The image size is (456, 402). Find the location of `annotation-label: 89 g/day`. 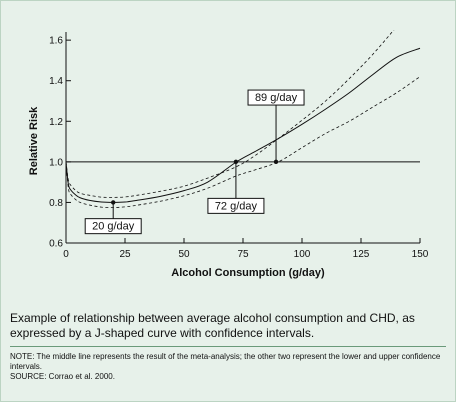

annotation-label: 89 g/day is located at coordinates (276, 98).